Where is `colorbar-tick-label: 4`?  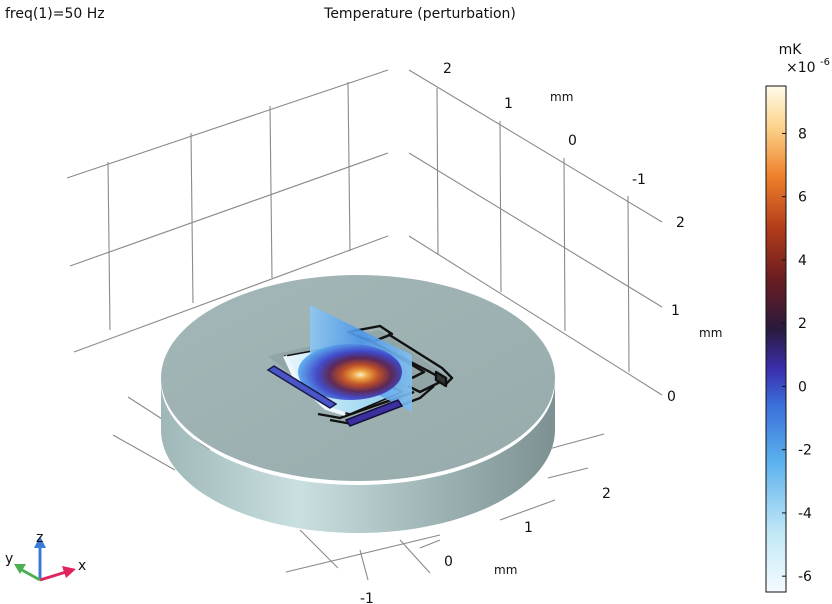
colorbar-tick-label: 4 is located at coordinates (802, 261).